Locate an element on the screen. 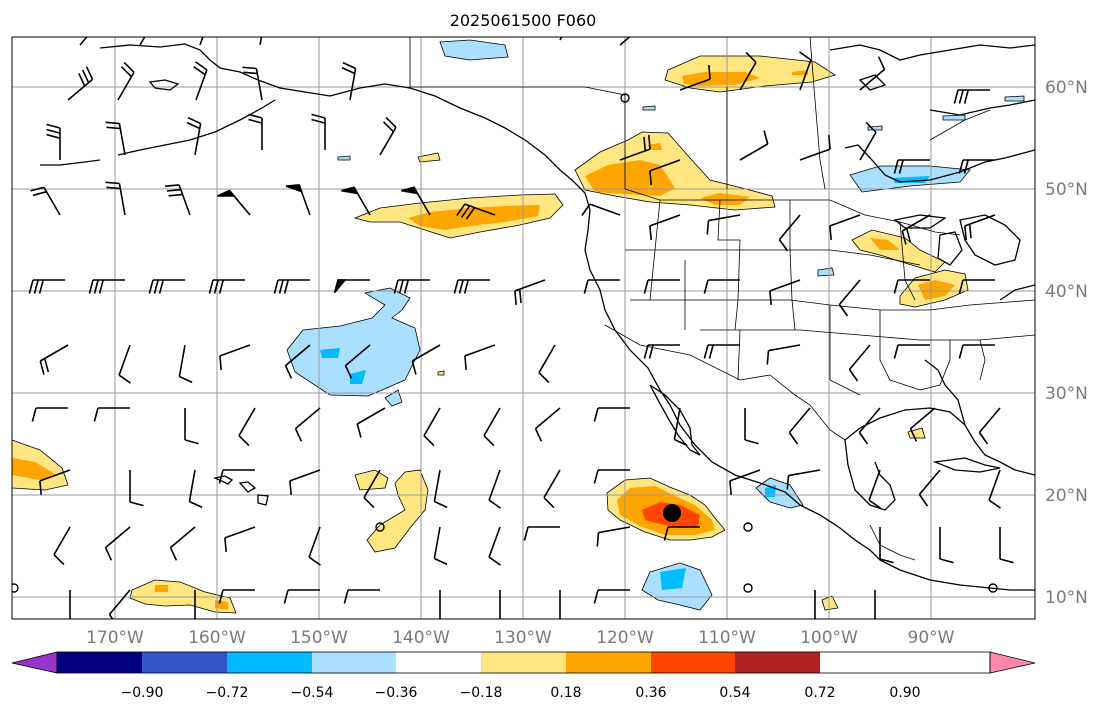 The image size is (1105, 712). lat-label: 40°N is located at coordinates (1066, 292).